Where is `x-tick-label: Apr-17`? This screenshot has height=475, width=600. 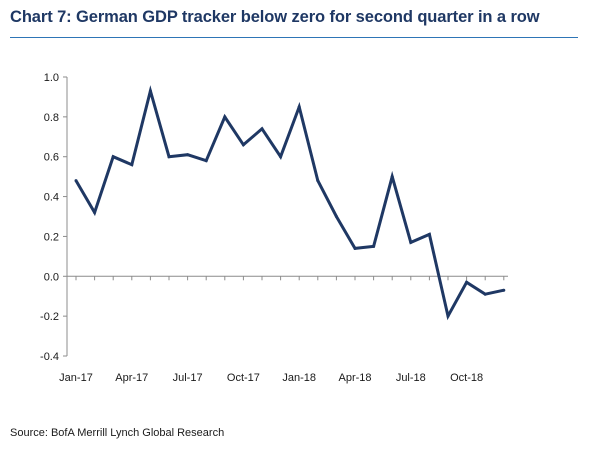 x-tick-label: Apr-17 is located at coordinates (131, 378).